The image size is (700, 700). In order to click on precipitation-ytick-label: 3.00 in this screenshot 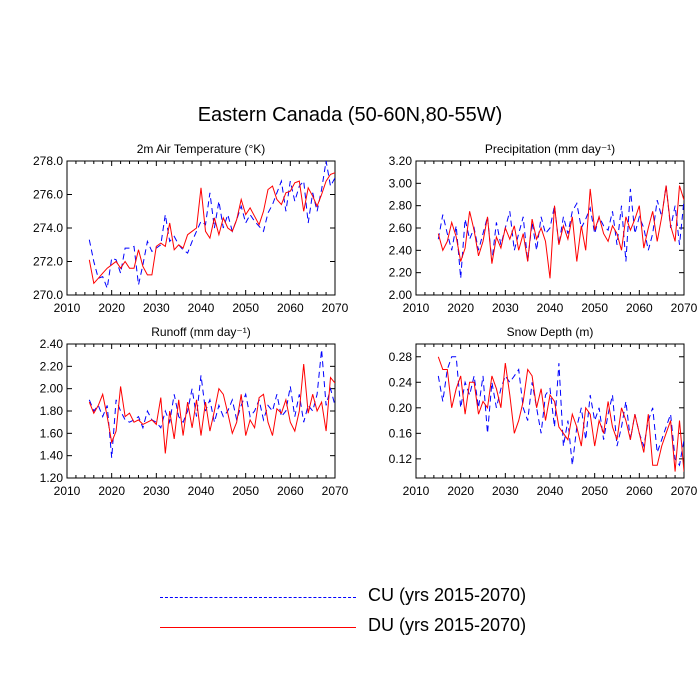, I will do `click(401, 183)`.